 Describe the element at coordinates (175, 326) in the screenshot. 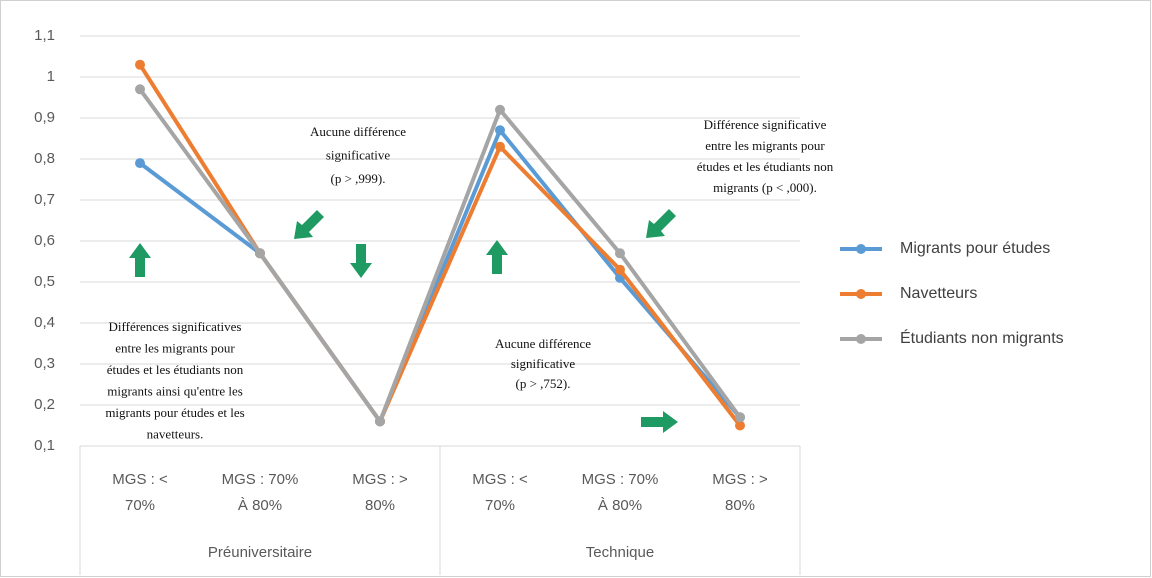

I see `annotation: Différences significatives` at that location.